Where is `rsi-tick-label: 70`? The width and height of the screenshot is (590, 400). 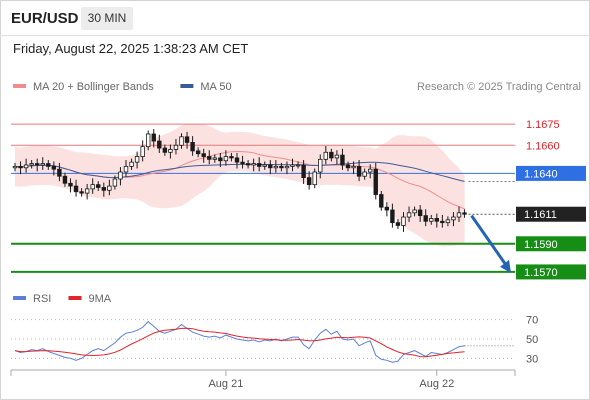 rsi-tick-label: 70 is located at coordinates (532, 321).